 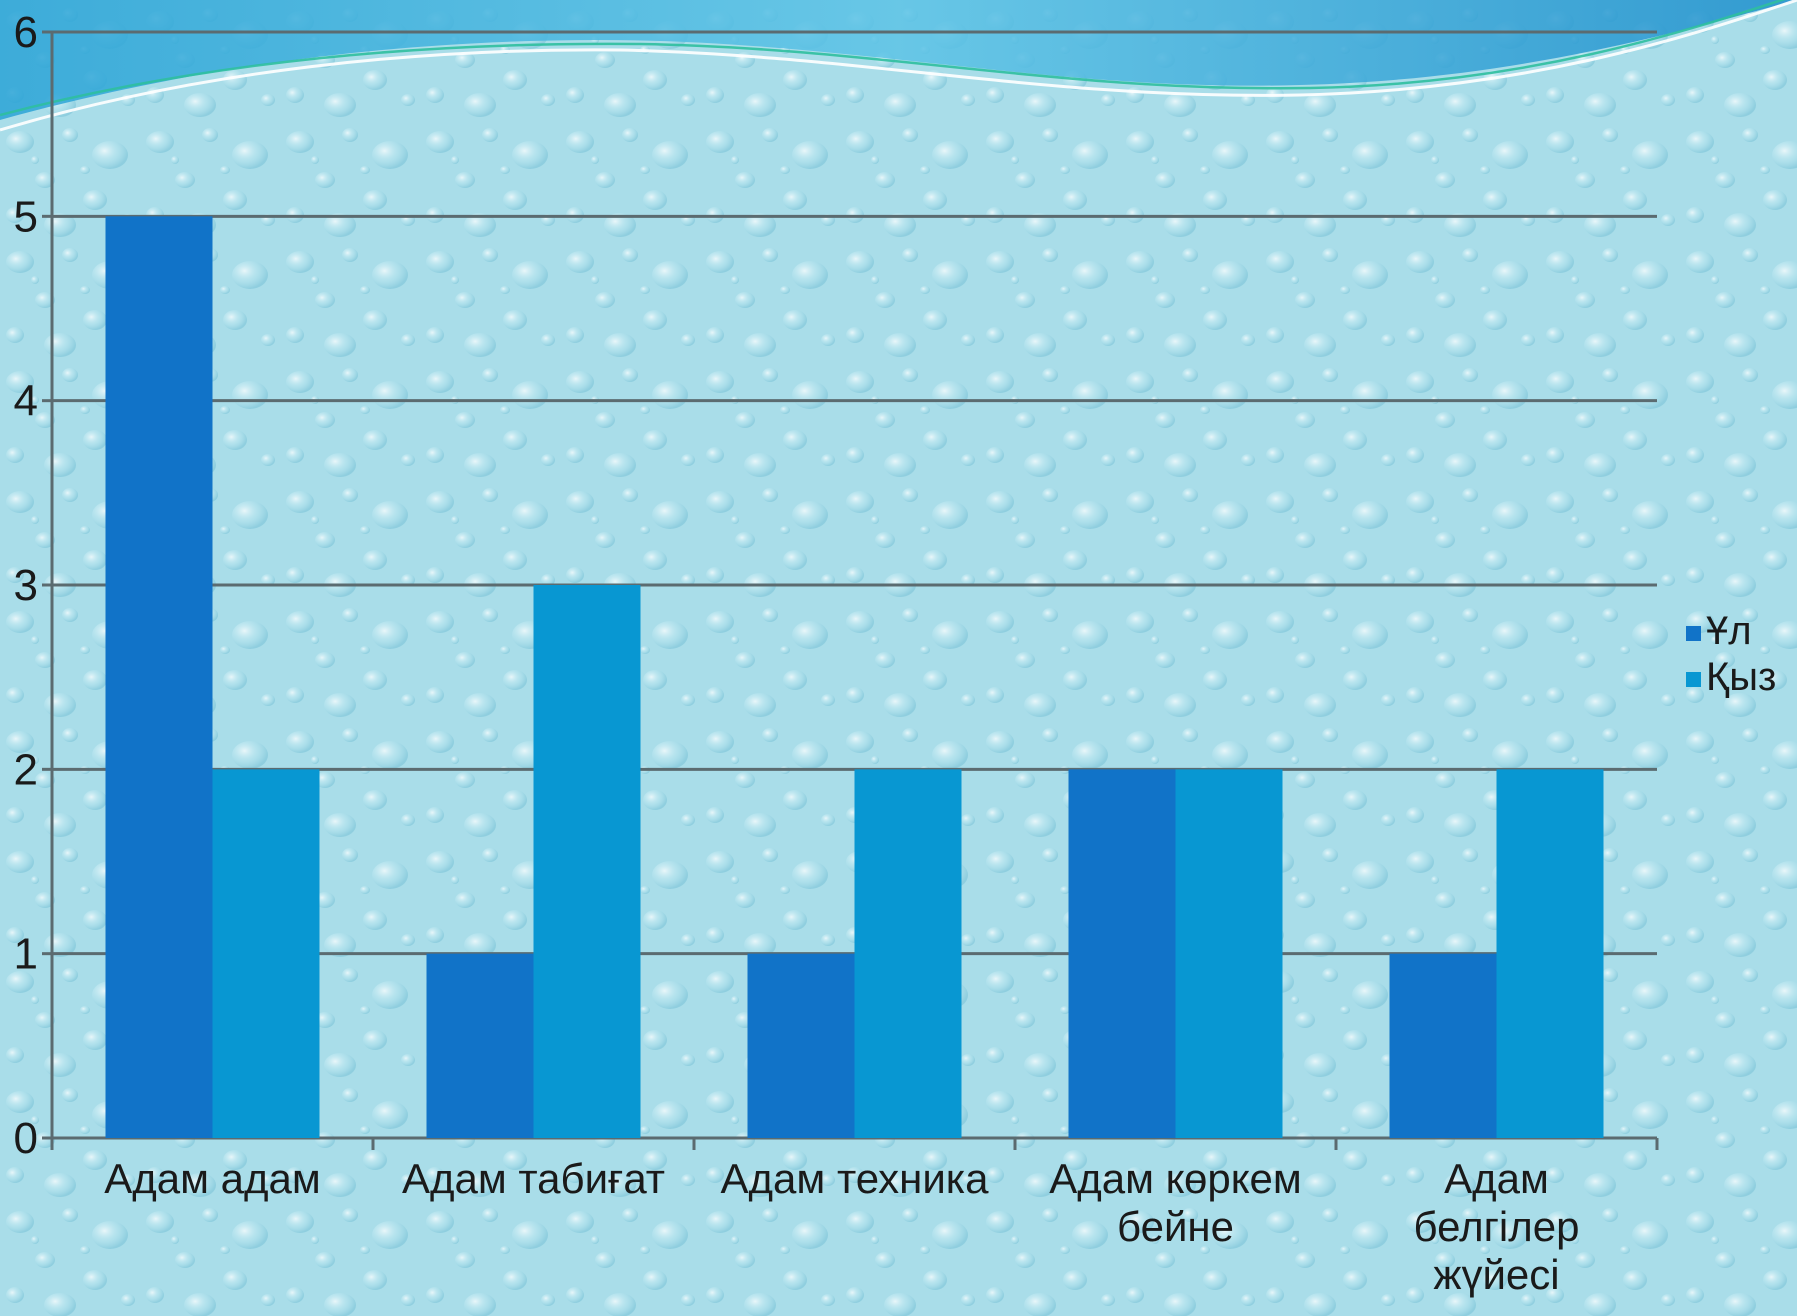 I want to click on top-wave-decoration, so click(x=898, y=60).